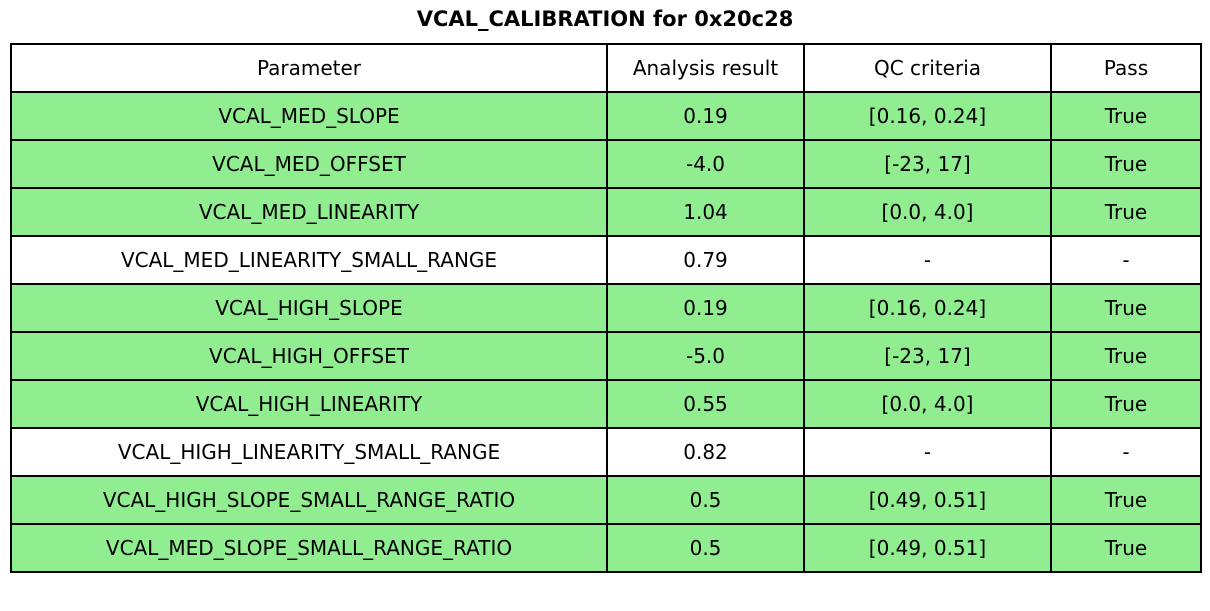 This screenshot has width=1210, height=611. I want to click on result-cell: 0.82, so click(705, 452).